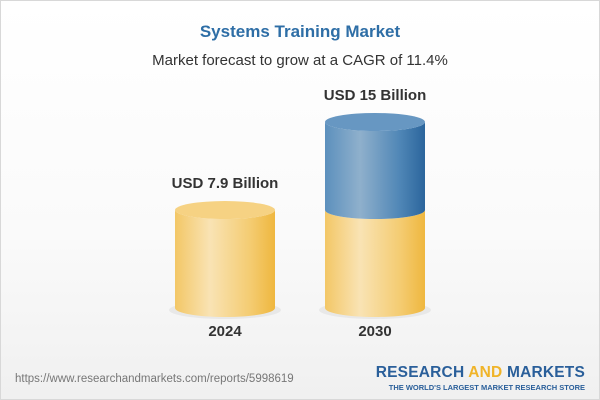 The height and width of the screenshot is (400, 600). Describe the element at coordinates (300, 31) in the screenshot. I see `chart-title: Systems Training Market` at that location.